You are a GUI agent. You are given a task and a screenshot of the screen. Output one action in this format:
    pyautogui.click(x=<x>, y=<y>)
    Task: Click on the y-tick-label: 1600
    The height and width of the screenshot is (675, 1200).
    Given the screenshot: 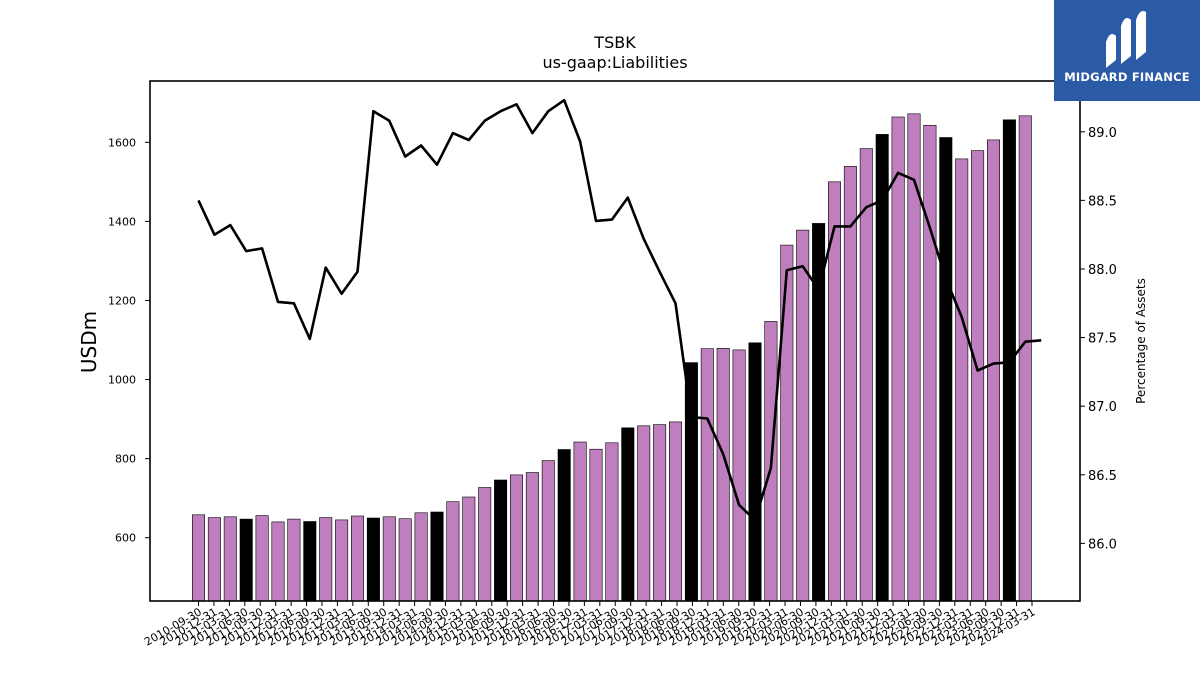 What is the action you would take?
    pyautogui.click(x=122, y=142)
    